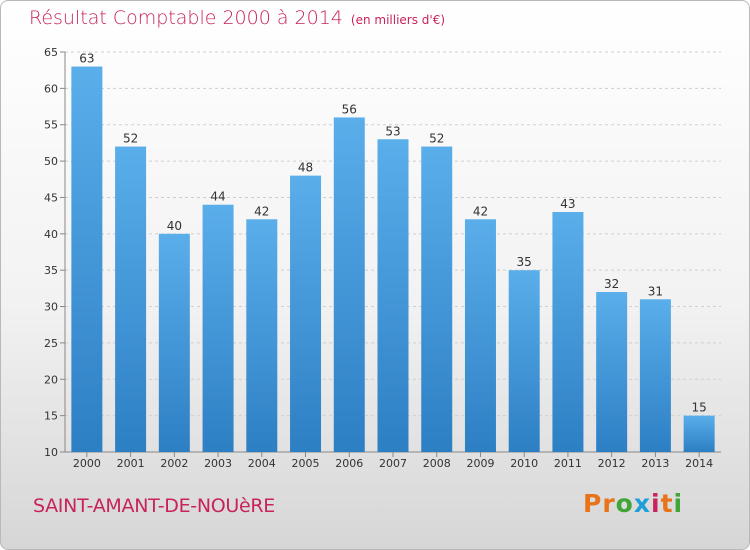 This screenshot has height=550, width=750. I want to click on x-tick-label: 2012, so click(612, 463).